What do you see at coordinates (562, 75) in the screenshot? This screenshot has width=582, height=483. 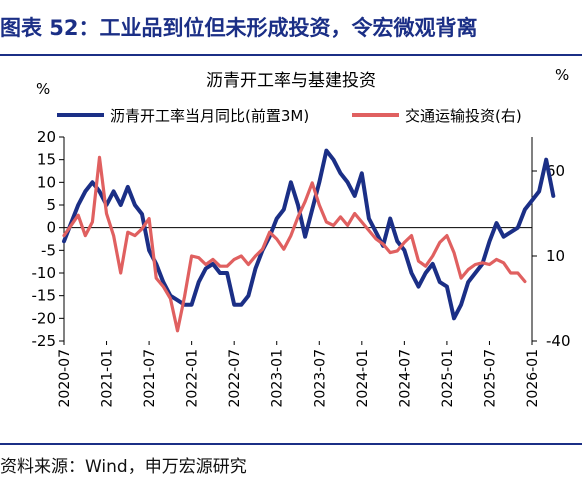 I see `right-unit-label: %` at bounding box center [562, 75].